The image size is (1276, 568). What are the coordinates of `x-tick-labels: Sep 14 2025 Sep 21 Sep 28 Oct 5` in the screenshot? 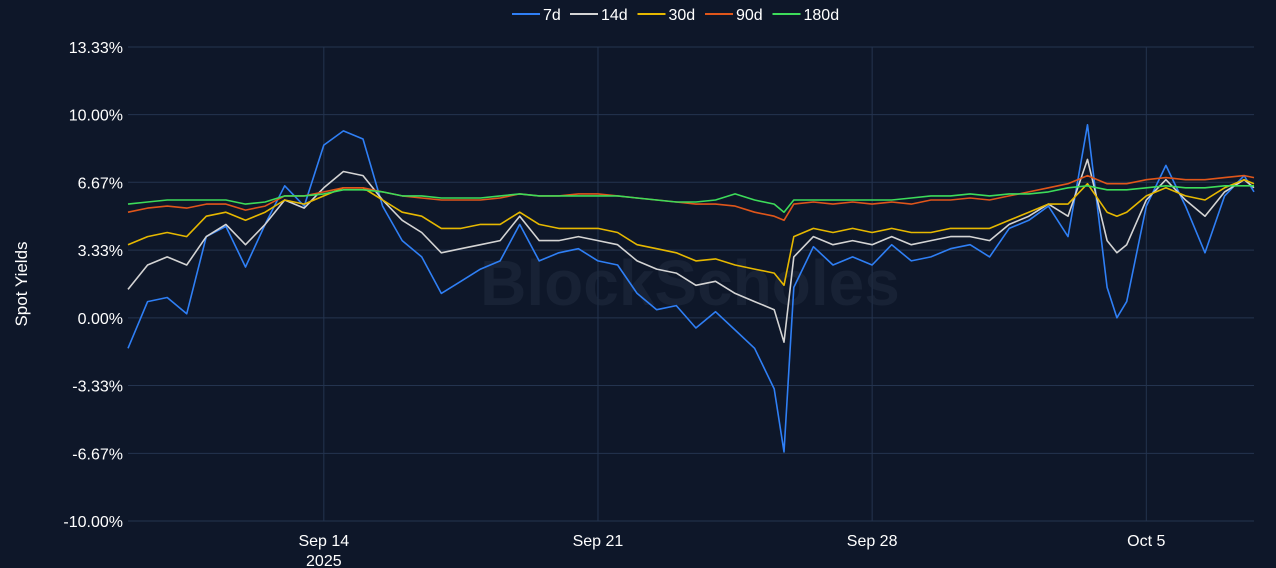 It's located at (731, 550).